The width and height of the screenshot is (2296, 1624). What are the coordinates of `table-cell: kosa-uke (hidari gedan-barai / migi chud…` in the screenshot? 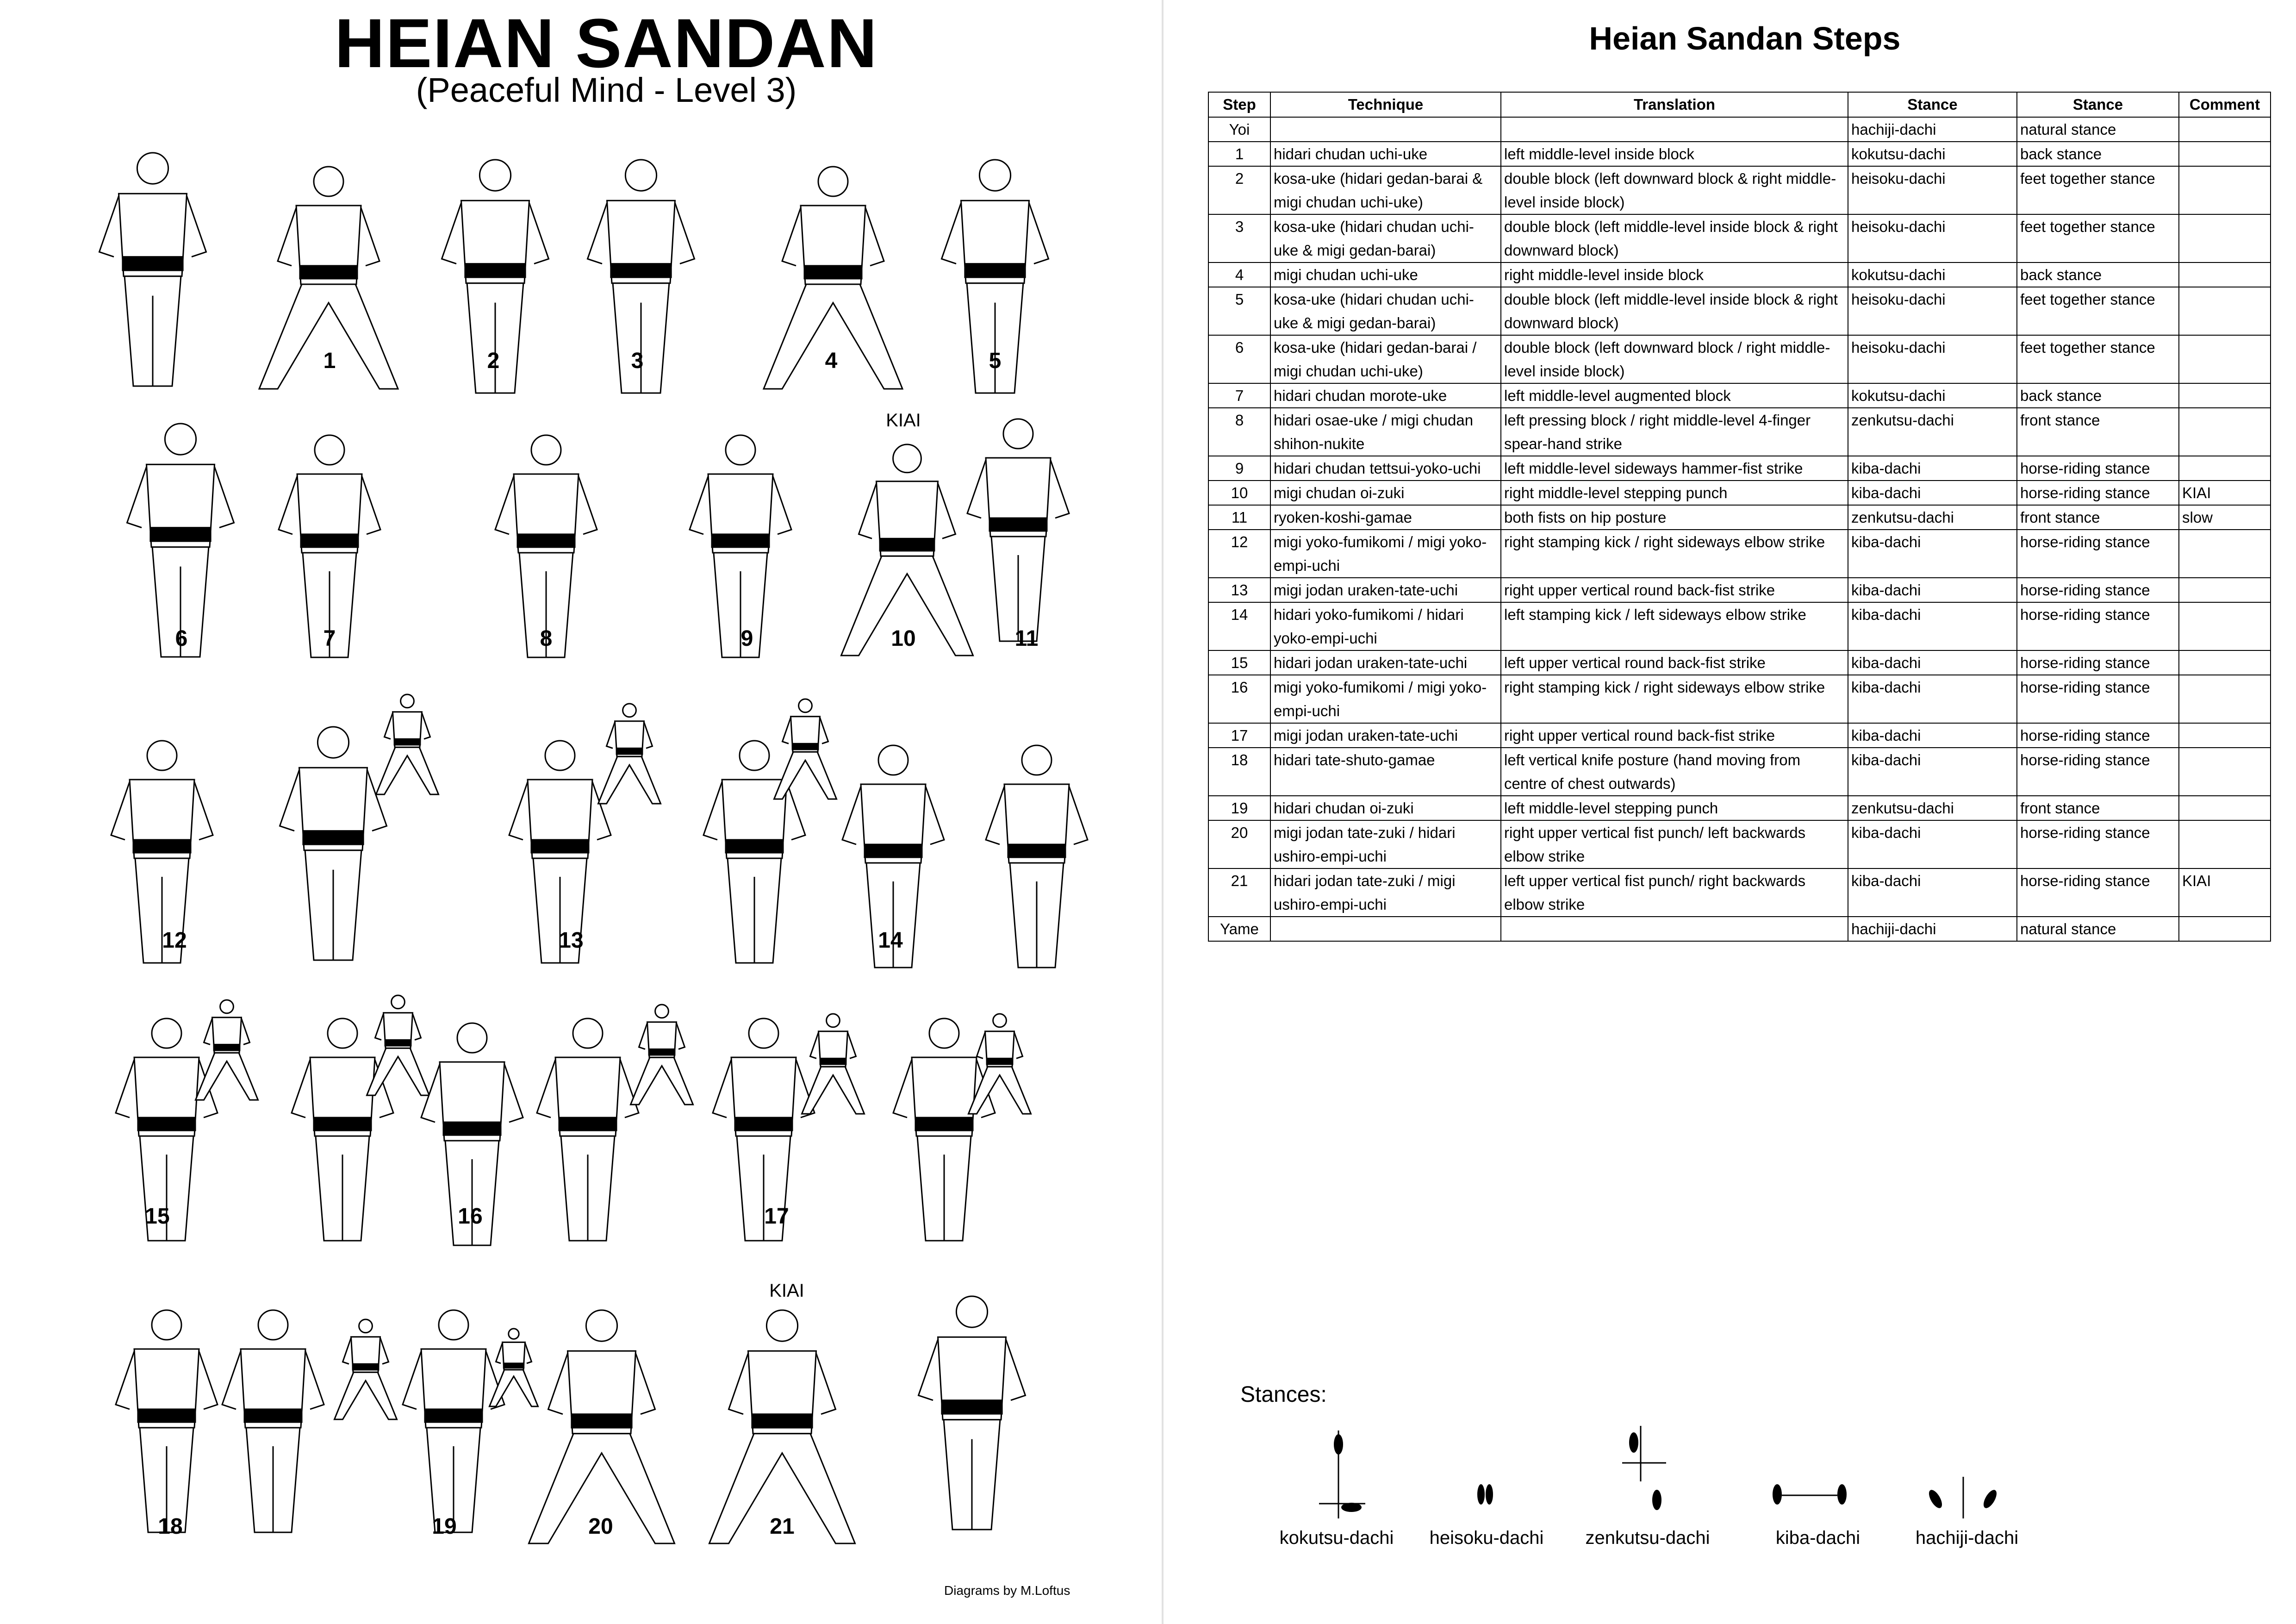 It's located at (1385, 359).